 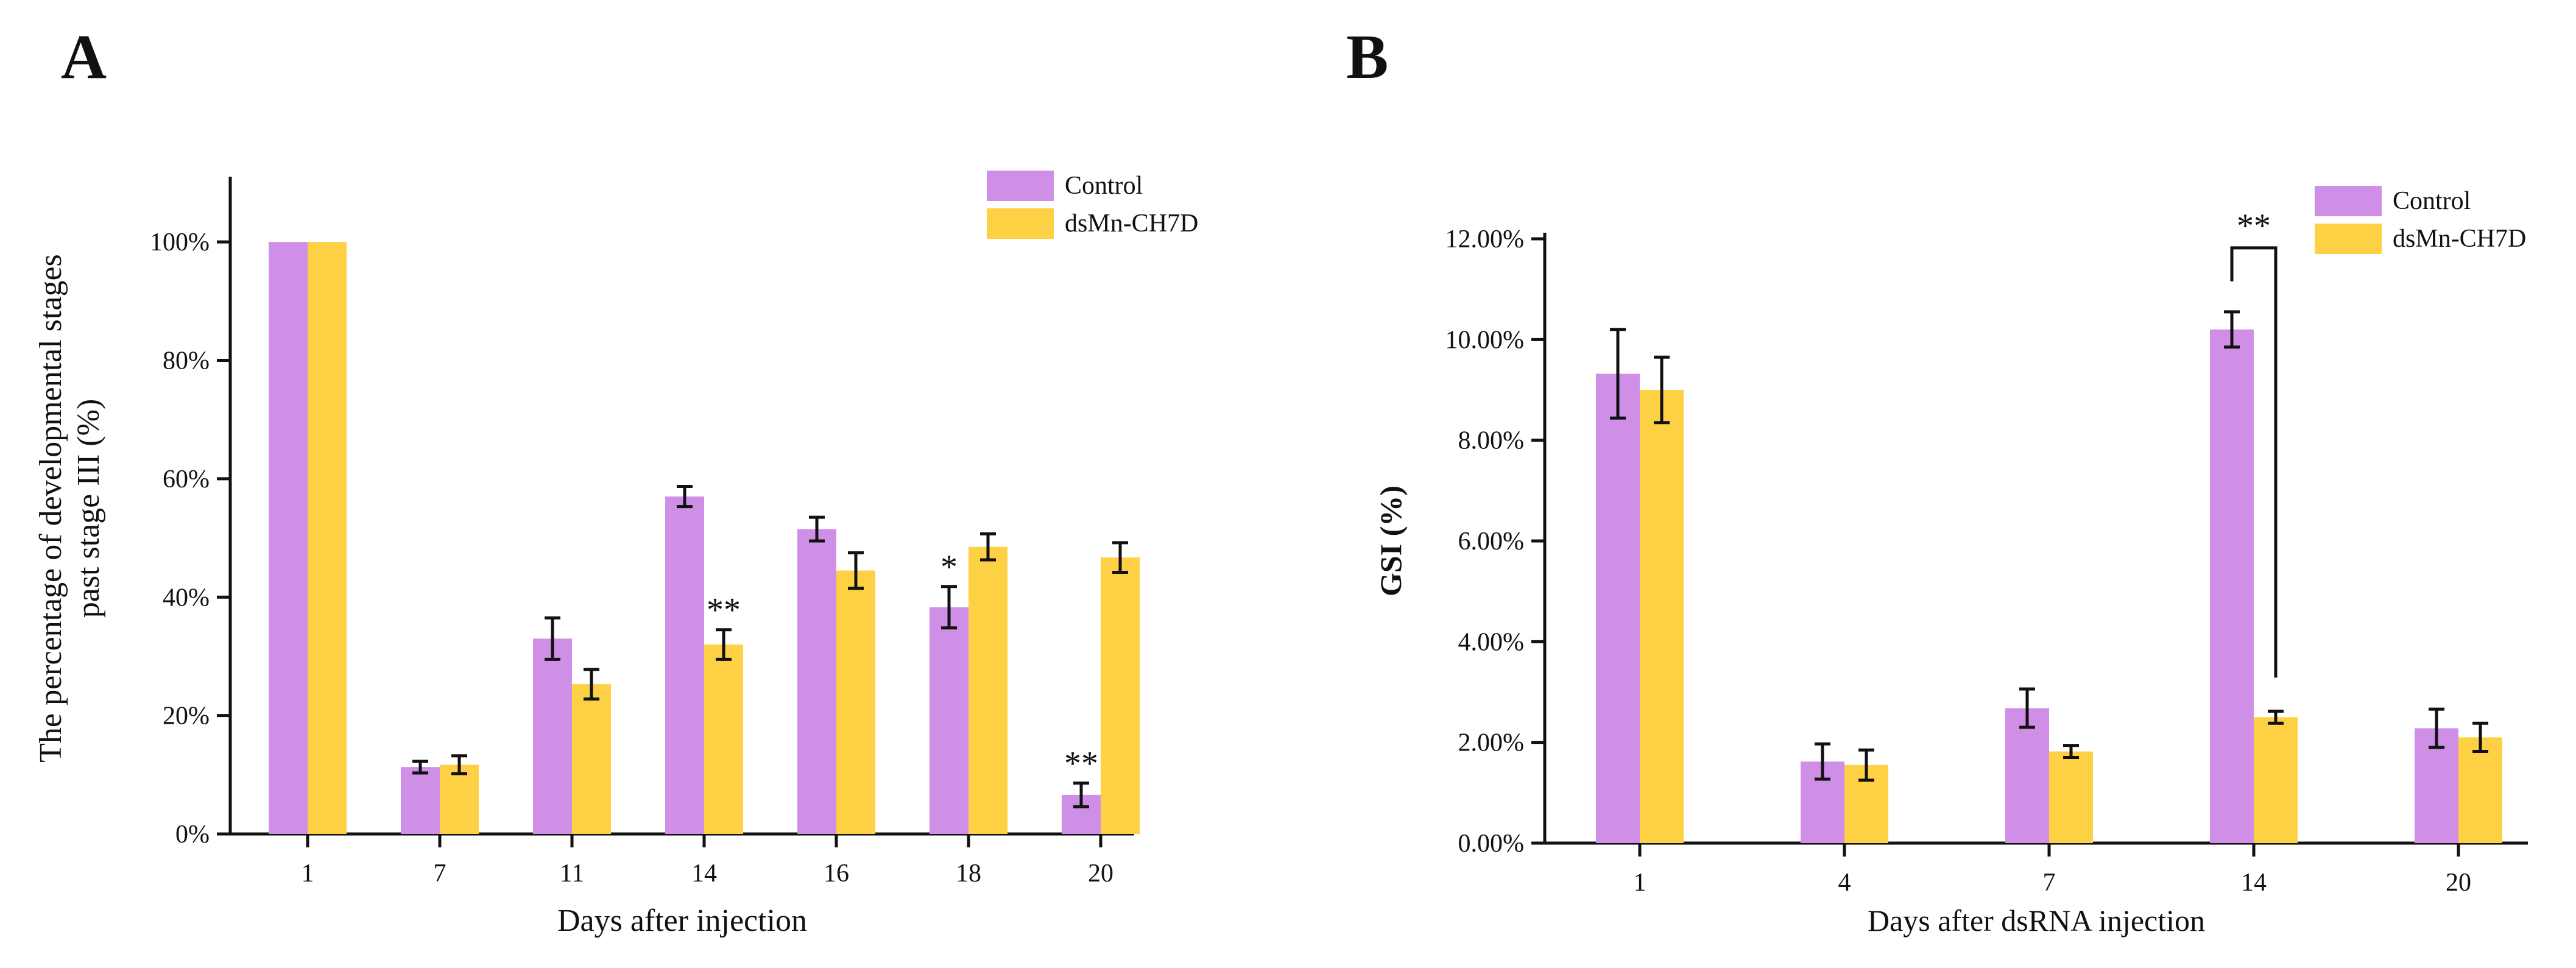 I want to click on y-tick-label: 100%, so click(x=180, y=242).